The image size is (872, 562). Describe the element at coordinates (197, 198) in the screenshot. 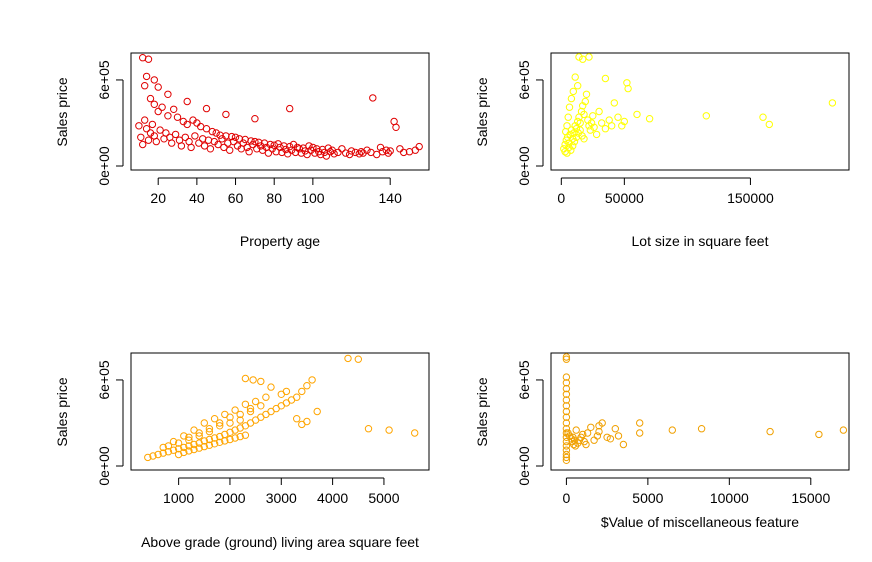

I see `x-tick-label: 40` at that location.